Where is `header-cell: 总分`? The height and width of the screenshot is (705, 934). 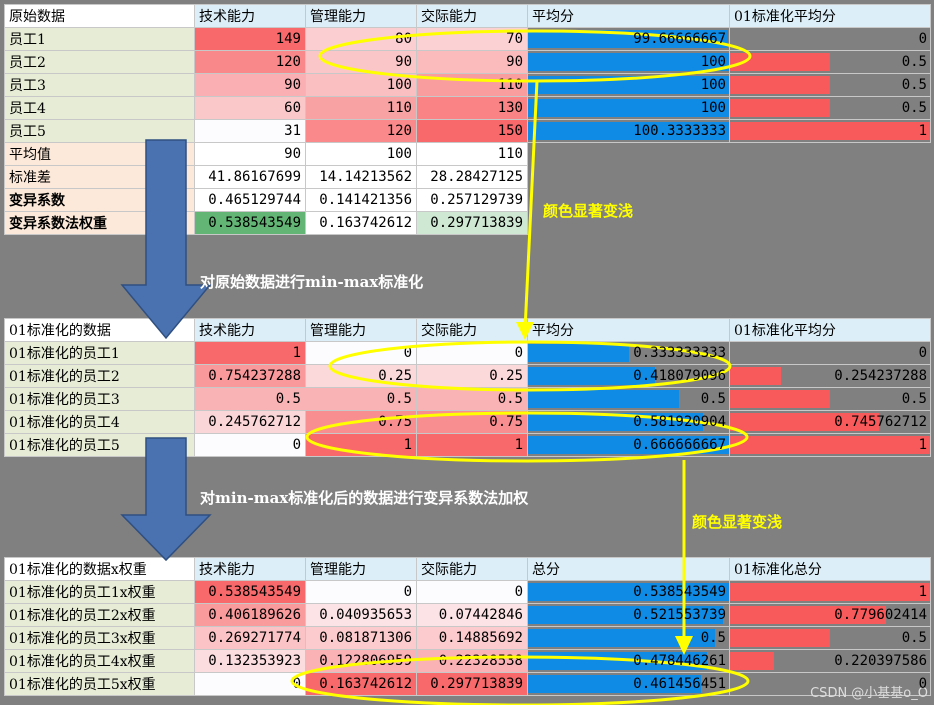 header-cell: 总分 is located at coordinates (628, 569).